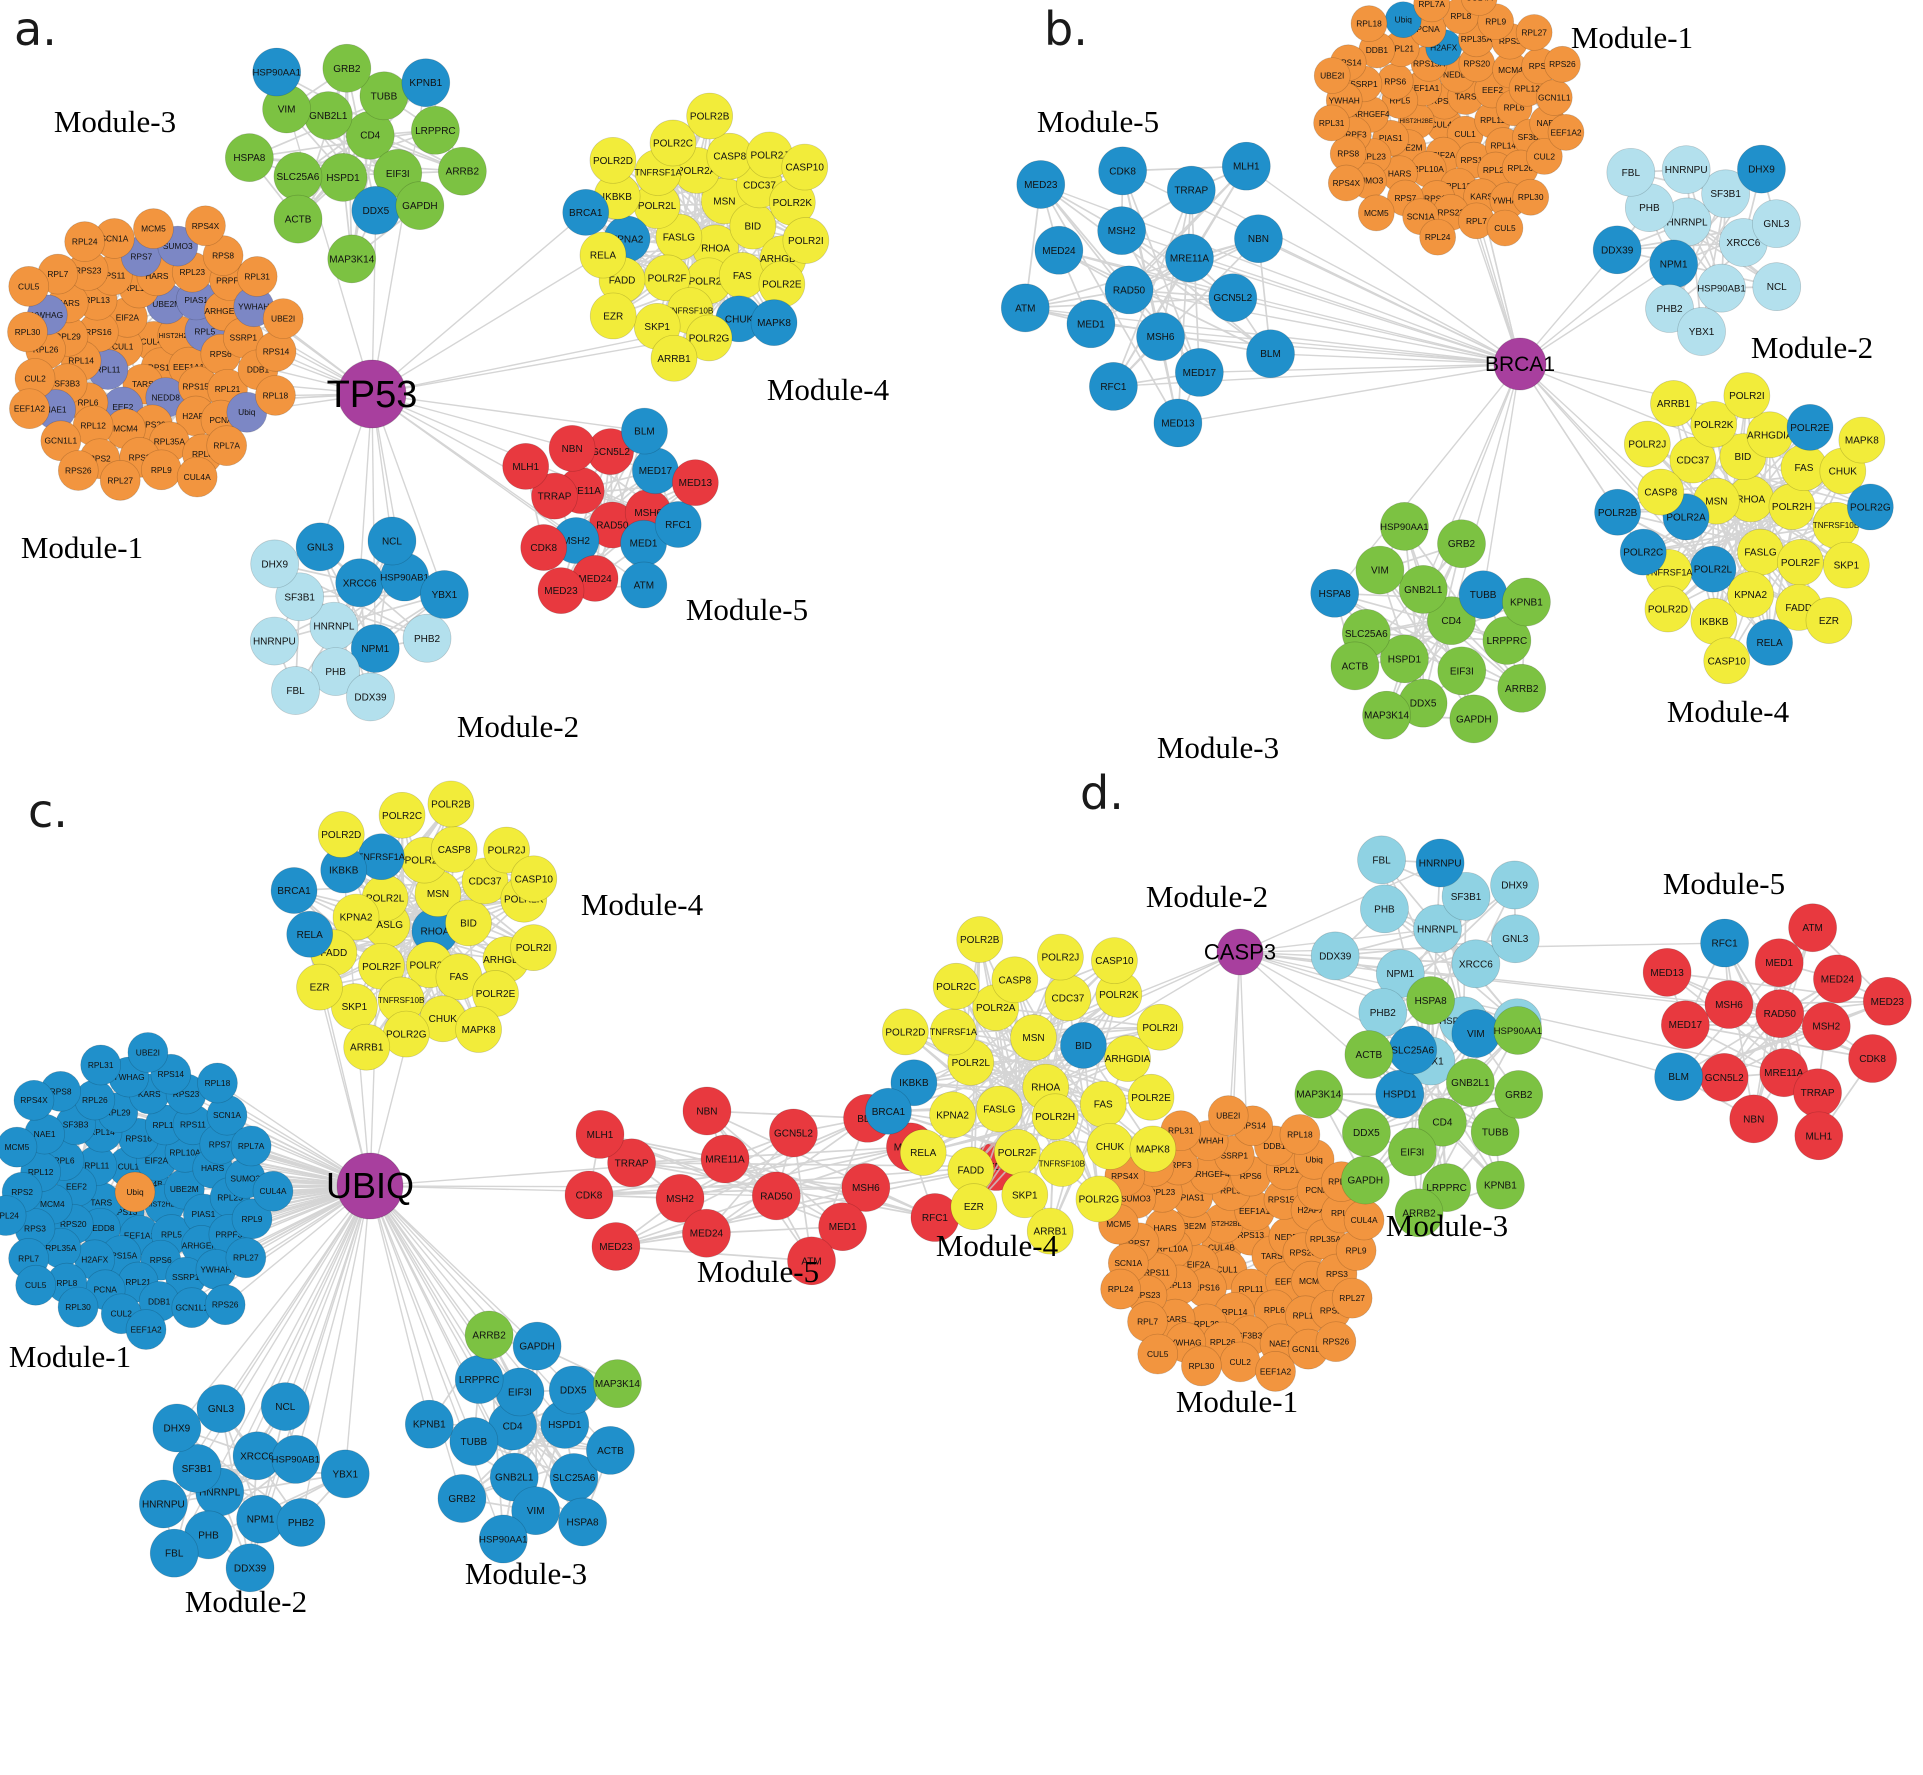  What do you see at coordinates (1113, 386) in the screenshot?
I see `node-RFC1: RFC1` at bounding box center [1113, 386].